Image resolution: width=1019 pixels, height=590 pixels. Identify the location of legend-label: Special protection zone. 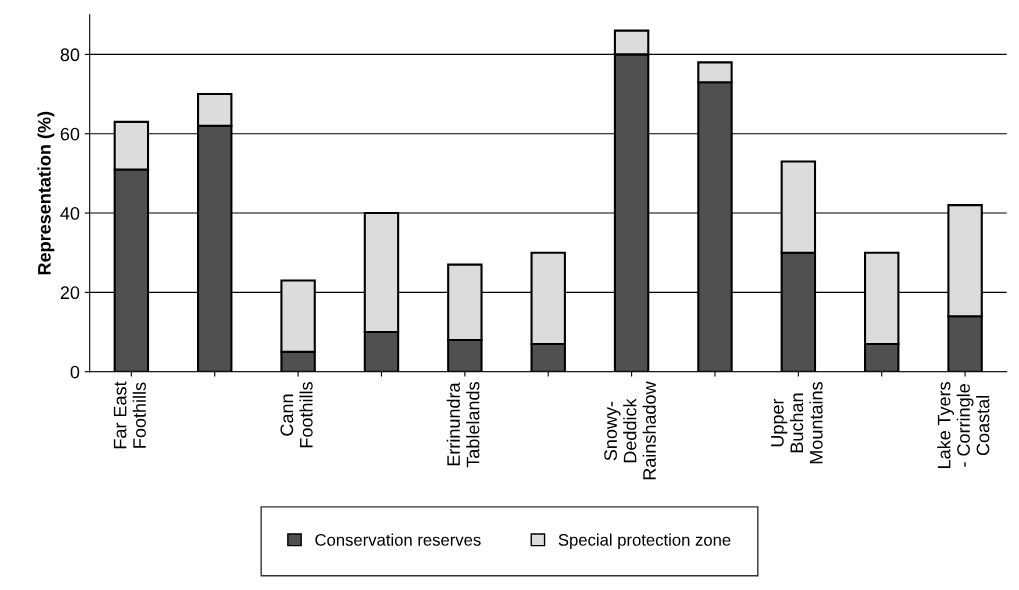
(644, 541).